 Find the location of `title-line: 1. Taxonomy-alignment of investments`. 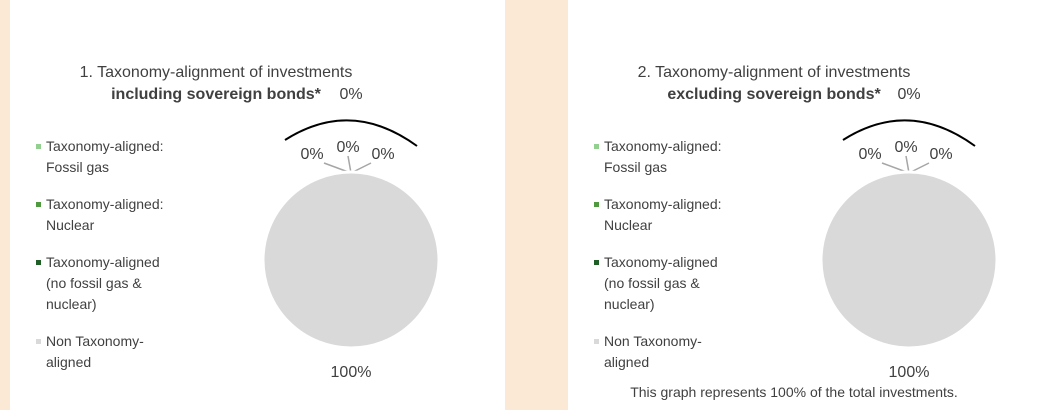

title-line: 1. Taxonomy-alignment of investments is located at coordinates (216, 72).